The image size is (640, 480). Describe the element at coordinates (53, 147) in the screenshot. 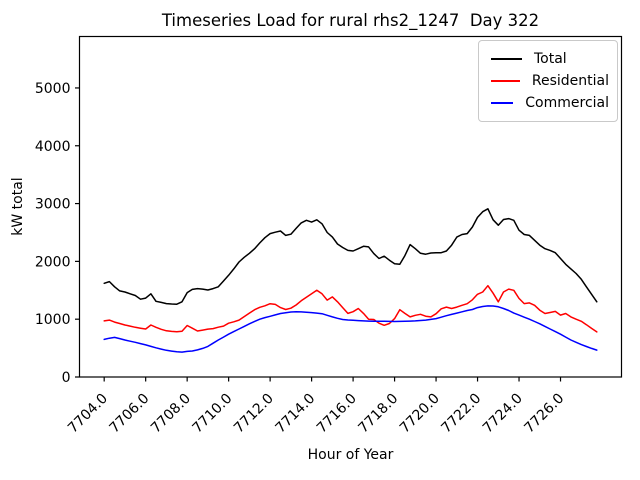

I see `y-tick-label: 4000` at that location.